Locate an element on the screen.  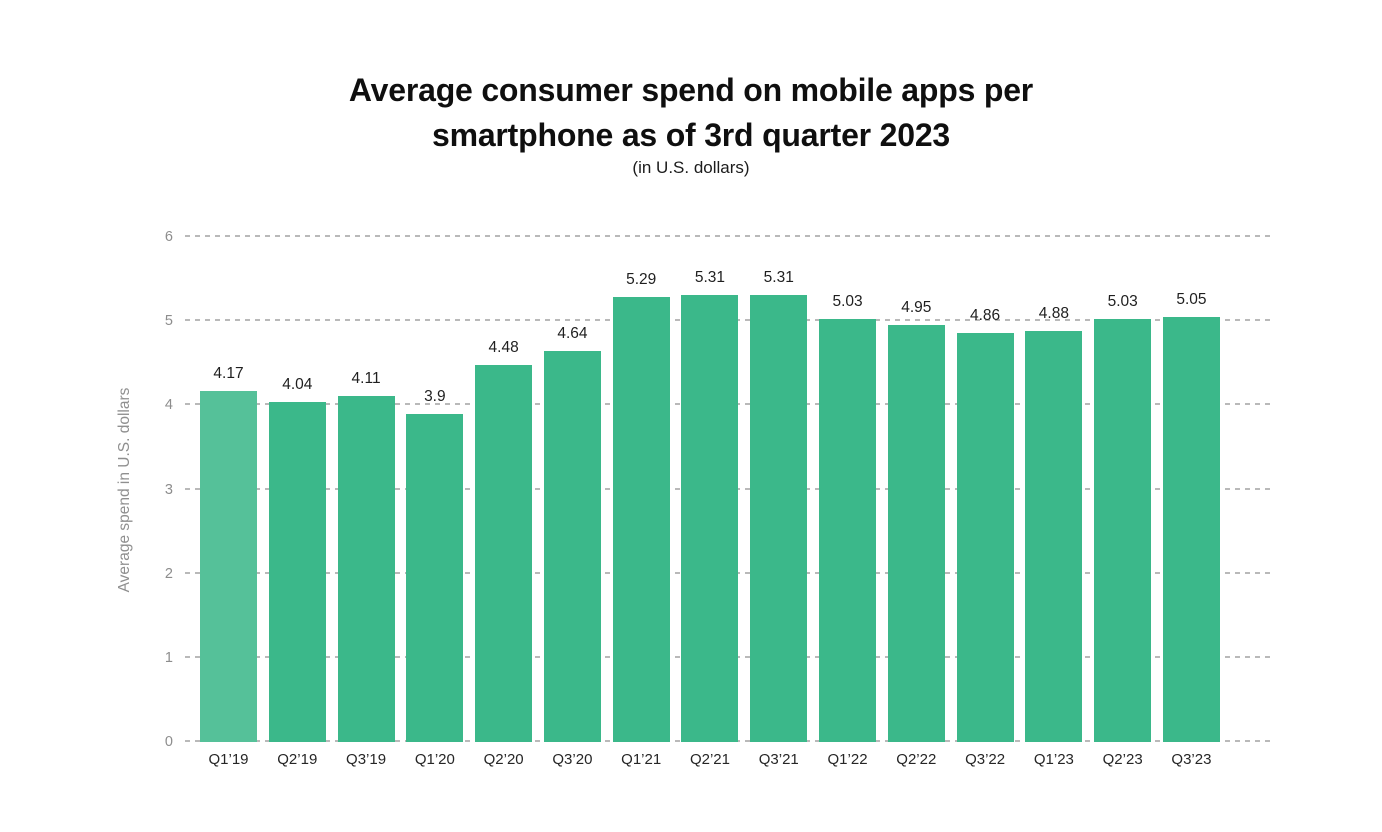
x-tick-label: Q3’22 is located at coordinates (985, 759).